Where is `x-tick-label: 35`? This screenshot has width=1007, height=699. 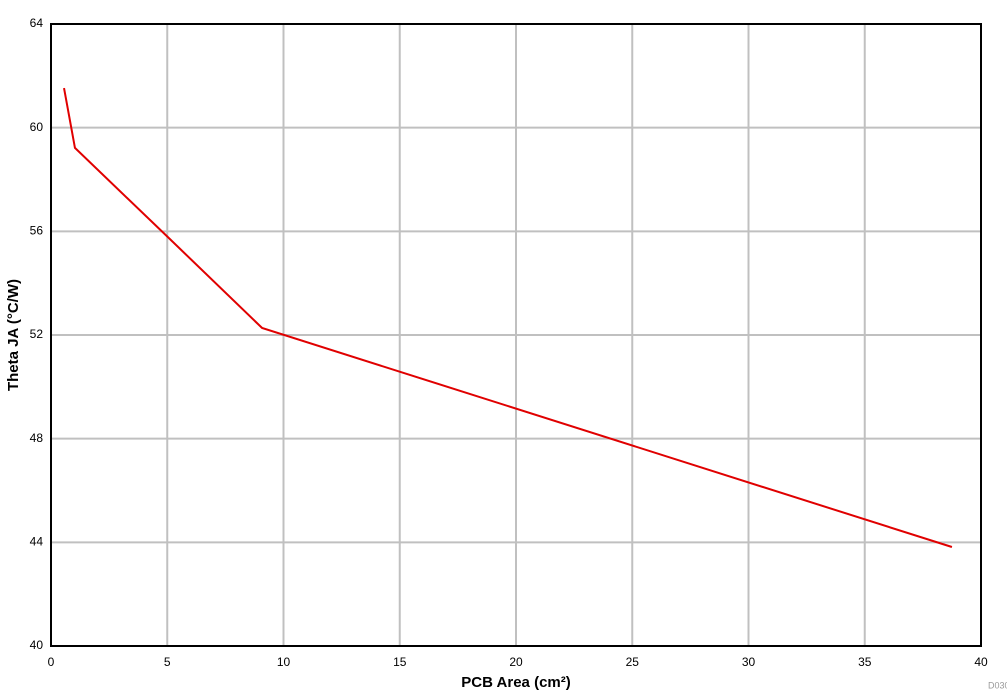 x-tick-label: 35 is located at coordinates (865, 662).